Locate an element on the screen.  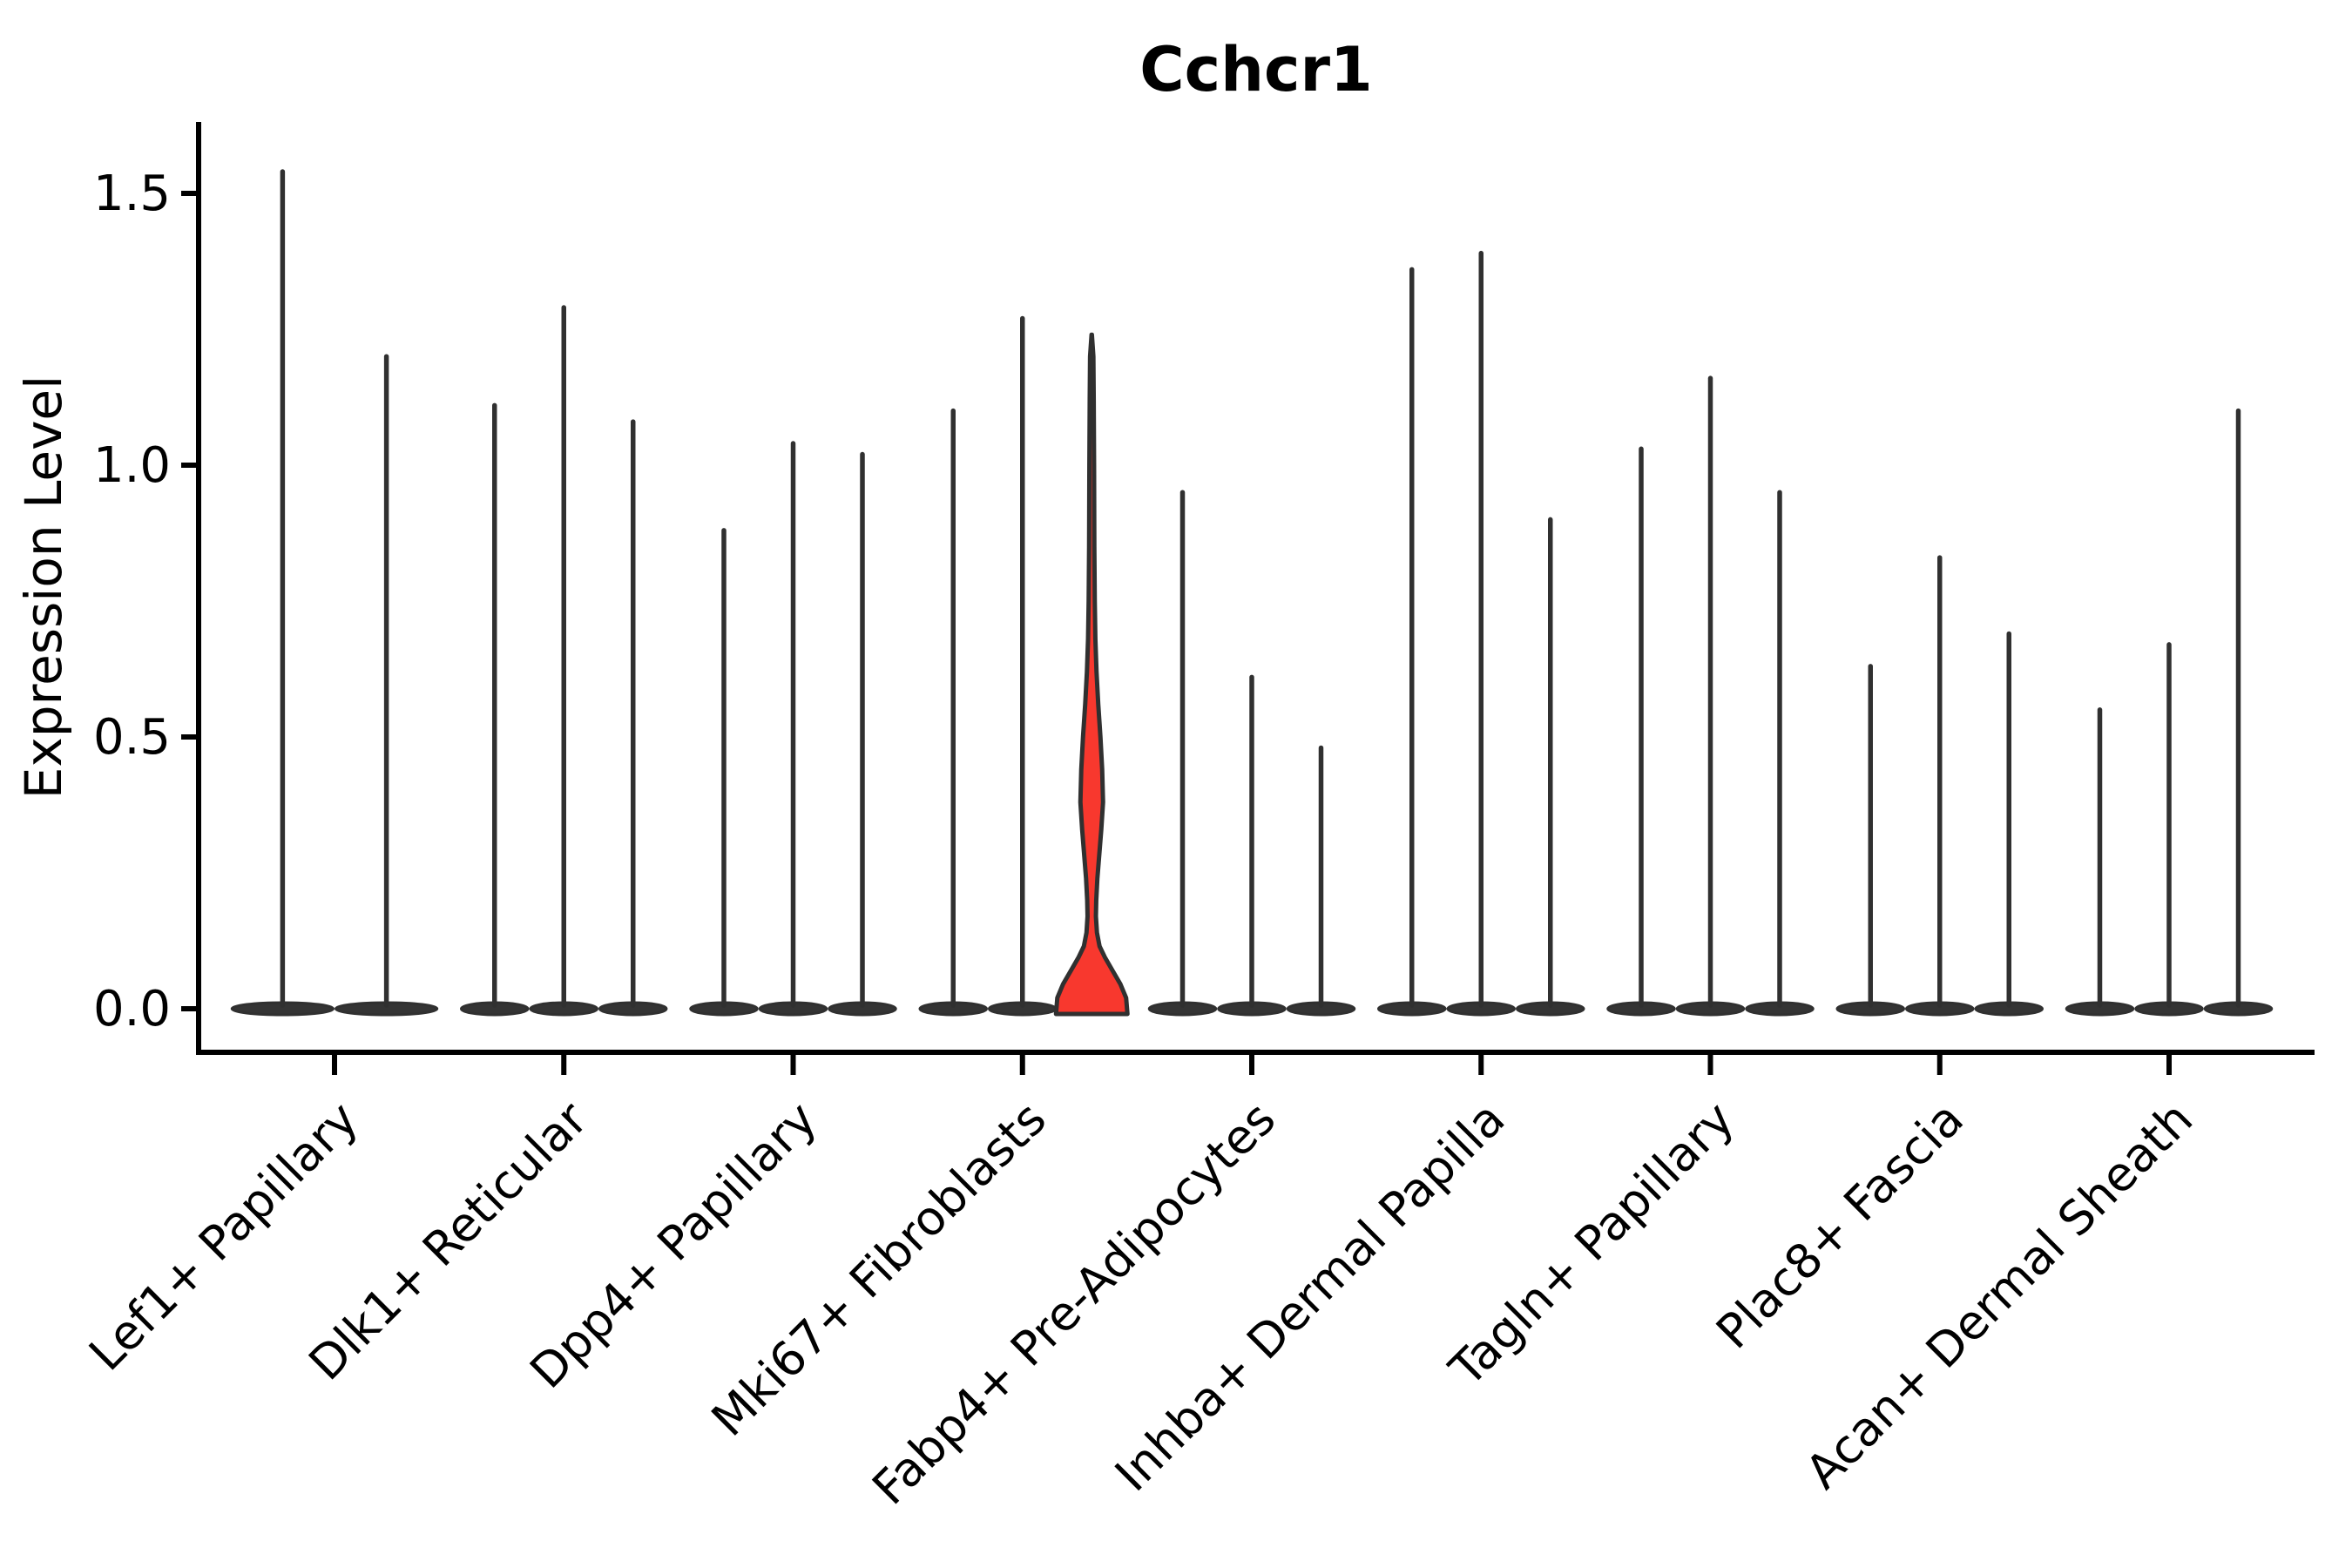
y-tick-labels: 0.0 0.5 1.0 1.5 is located at coordinates (132, 601).